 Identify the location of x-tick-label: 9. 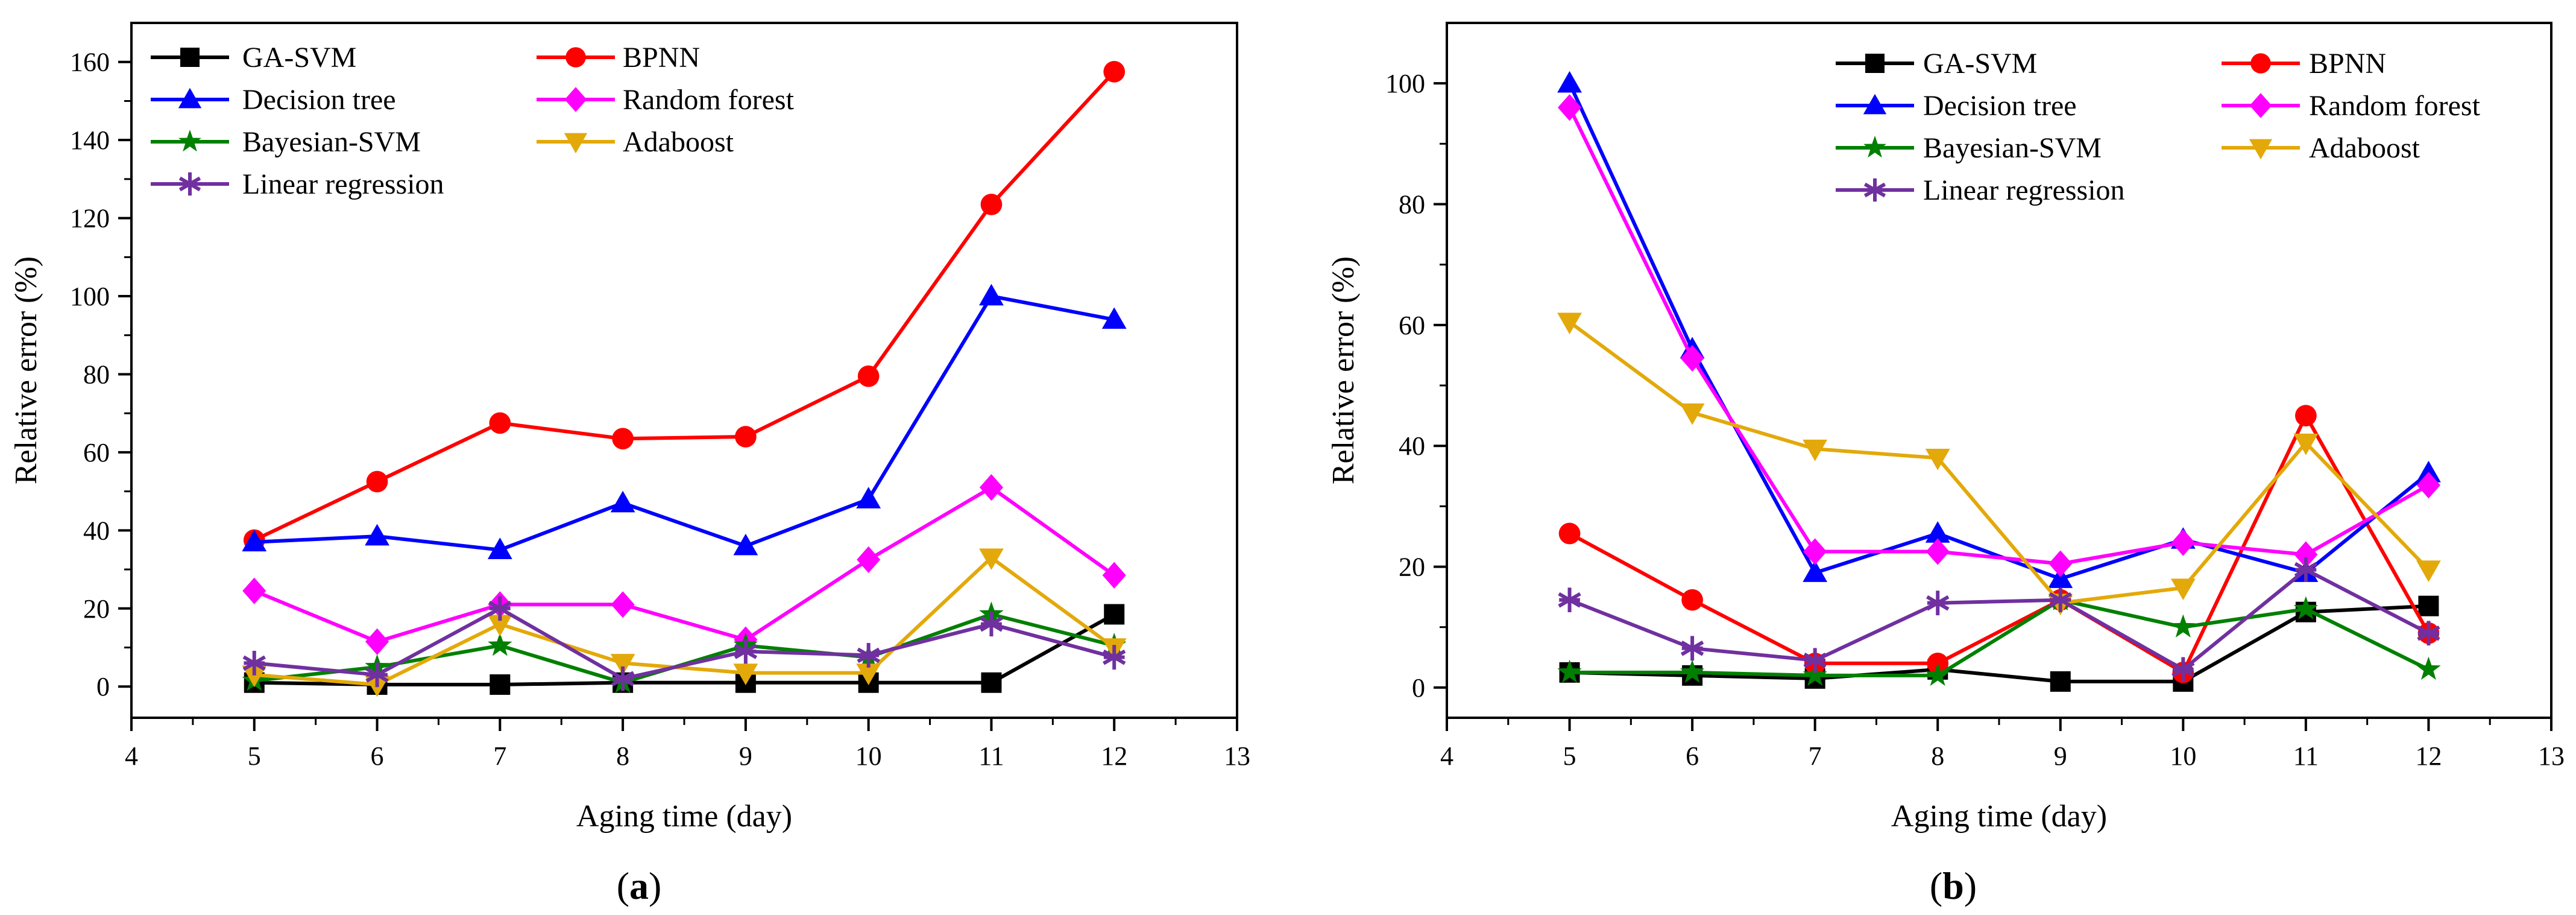
(745, 756).